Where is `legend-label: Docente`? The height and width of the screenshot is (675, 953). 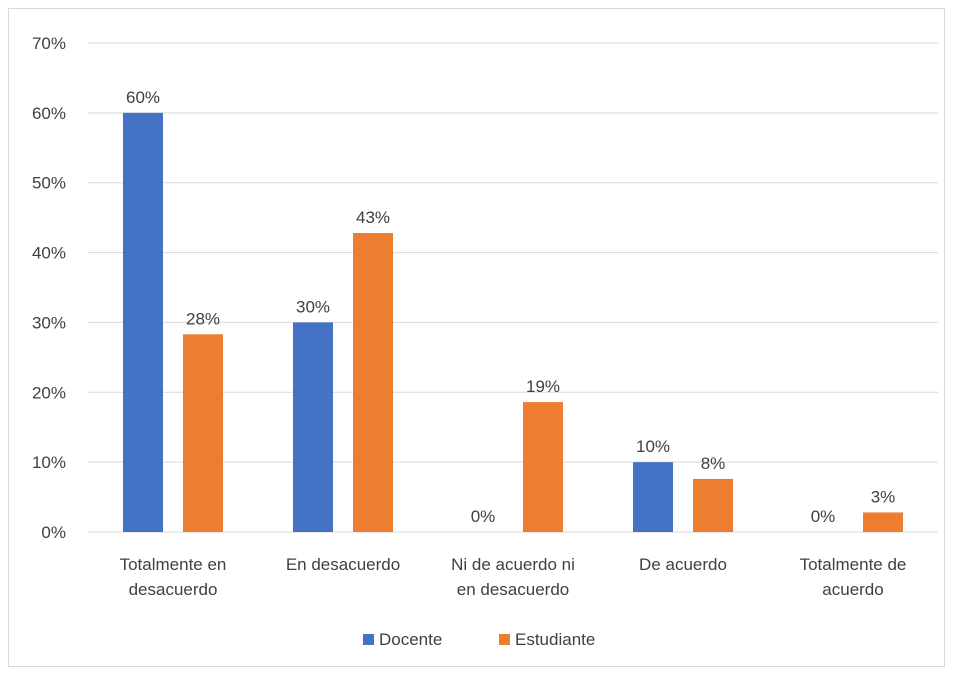
legend-label: Docente is located at coordinates (410, 639).